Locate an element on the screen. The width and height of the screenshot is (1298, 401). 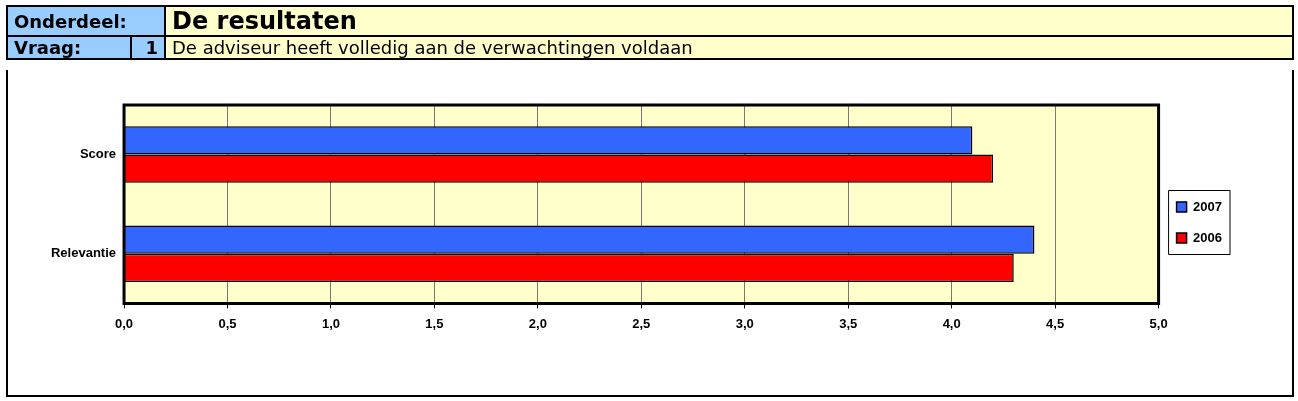
x-tick-label: 5,0 is located at coordinates (1158, 323).